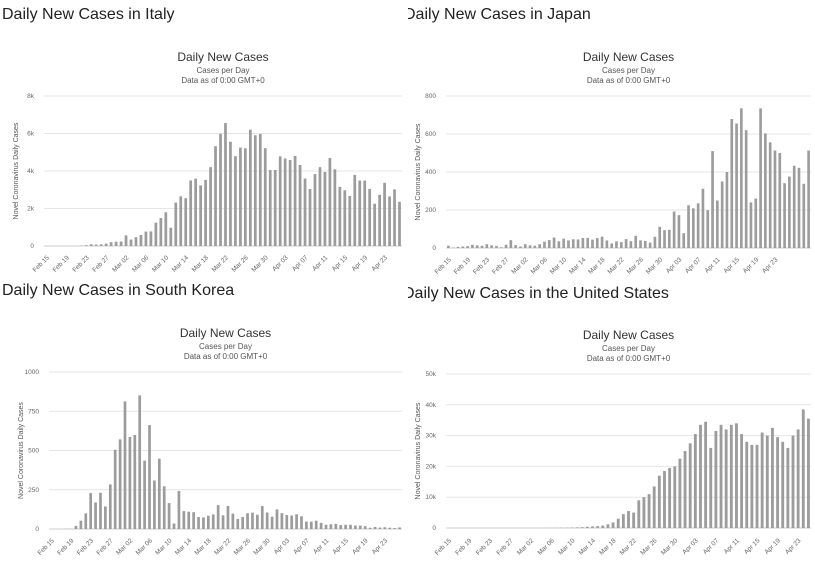 This screenshot has height=565, width=815. I want to click on y-tick-label: 0, so click(37, 529).